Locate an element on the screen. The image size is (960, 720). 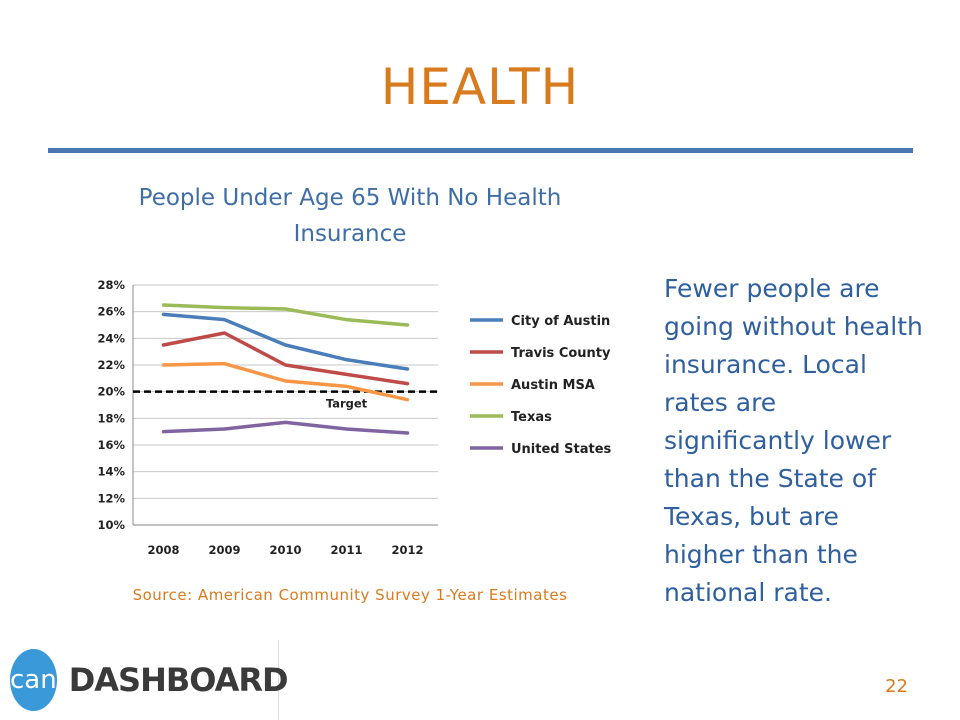
y-tick-label: 24% is located at coordinates (111, 338).